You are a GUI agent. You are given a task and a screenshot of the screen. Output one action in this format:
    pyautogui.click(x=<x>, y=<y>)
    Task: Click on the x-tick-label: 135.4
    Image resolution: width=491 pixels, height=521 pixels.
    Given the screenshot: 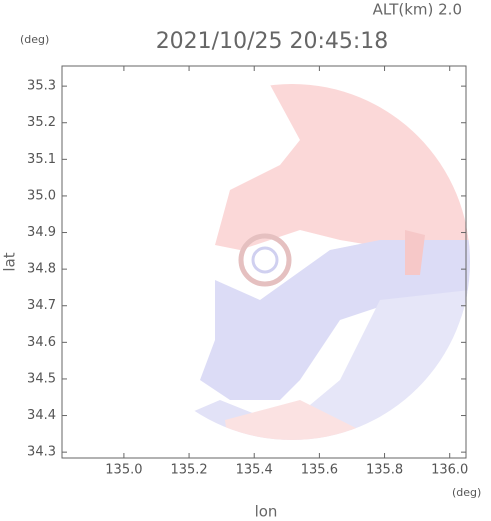 What is the action you would take?
    pyautogui.click(x=254, y=470)
    